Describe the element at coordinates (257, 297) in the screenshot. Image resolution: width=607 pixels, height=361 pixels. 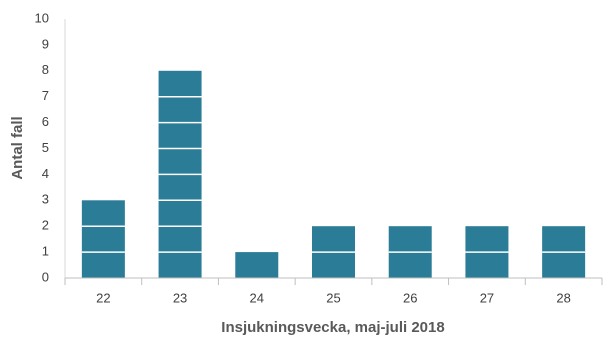
I see `x-tick-label: 24` at that location.